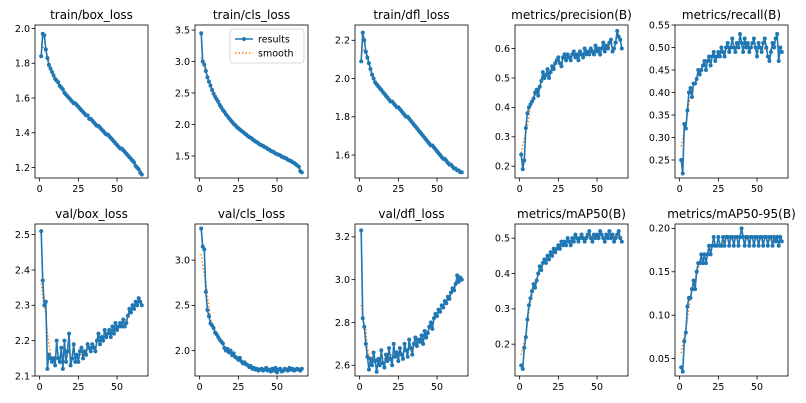 The image size is (806, 403). Describe the element at coordinates (22, 270) in the screenshot. I see `y-tick-label: 2.4` at that location.